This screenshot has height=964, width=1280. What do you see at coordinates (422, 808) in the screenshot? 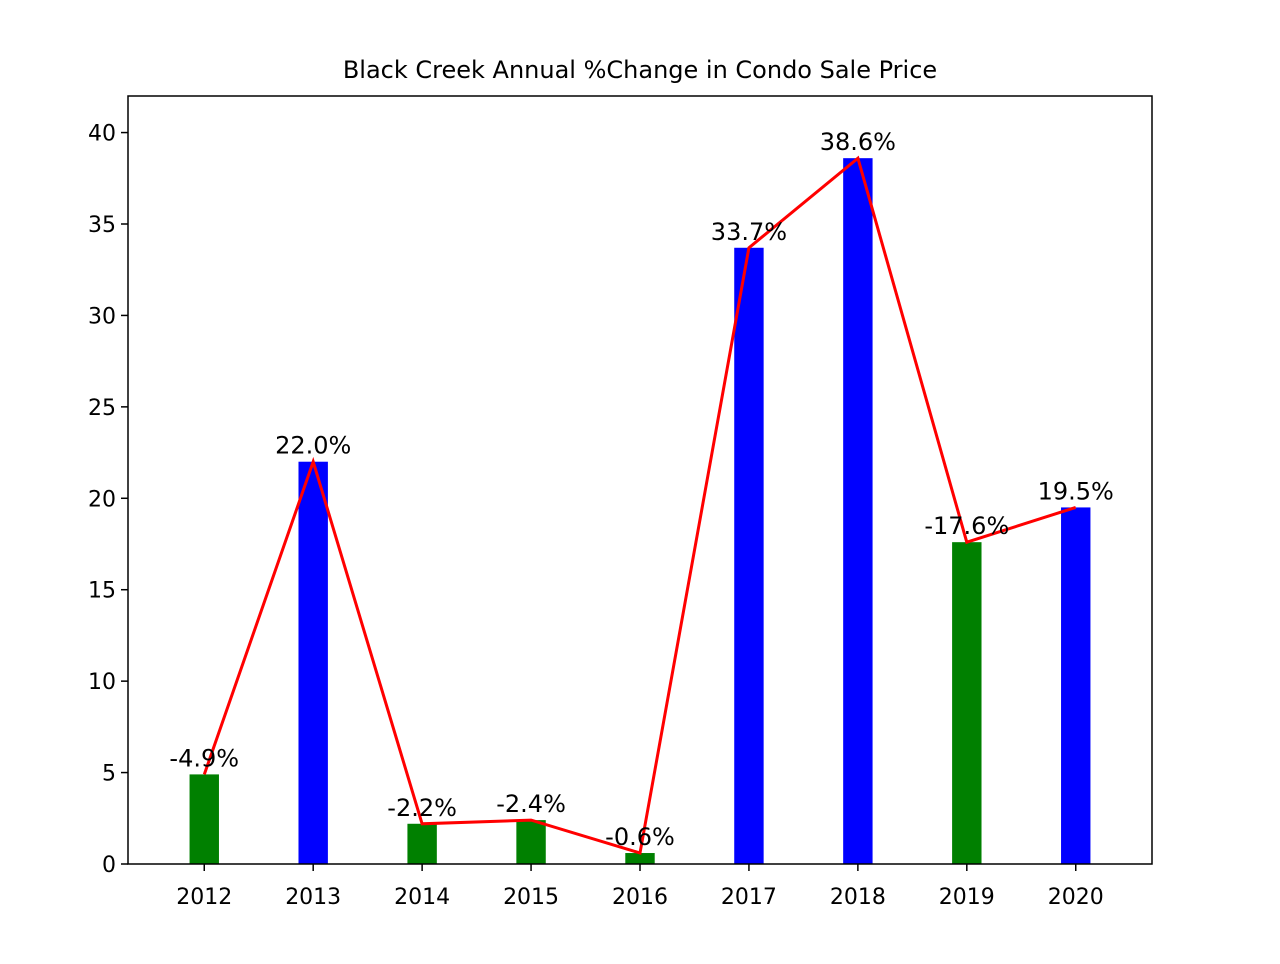
I see `data-label-2014: -2.2%` at bounding box center [422, 808].